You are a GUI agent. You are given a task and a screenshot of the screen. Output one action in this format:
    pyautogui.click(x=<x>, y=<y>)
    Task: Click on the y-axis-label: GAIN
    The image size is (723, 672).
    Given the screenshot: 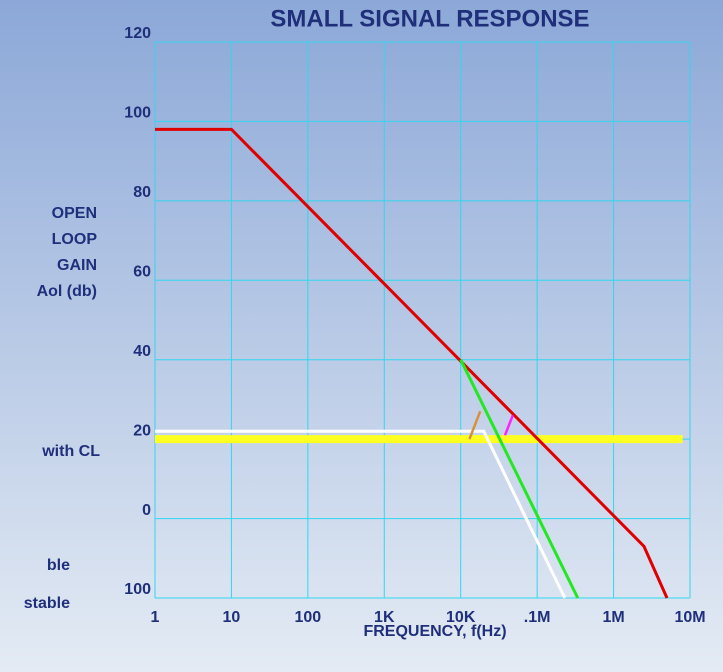 What is the action you would take?
    pyautogui.click(x=77, y=265)
    